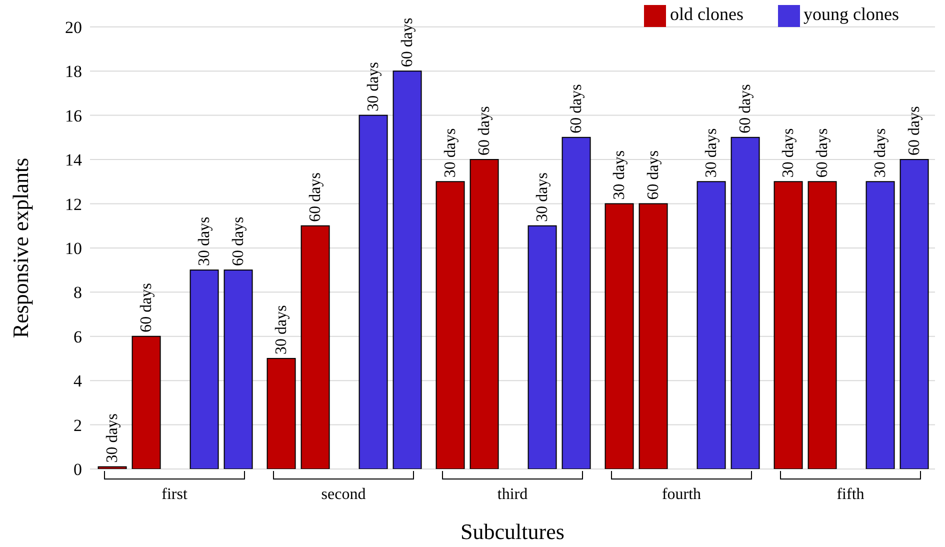  Describe the element at coordinates (78, 292) in the screenshot. I see `y-tick-label: 8` at that location.